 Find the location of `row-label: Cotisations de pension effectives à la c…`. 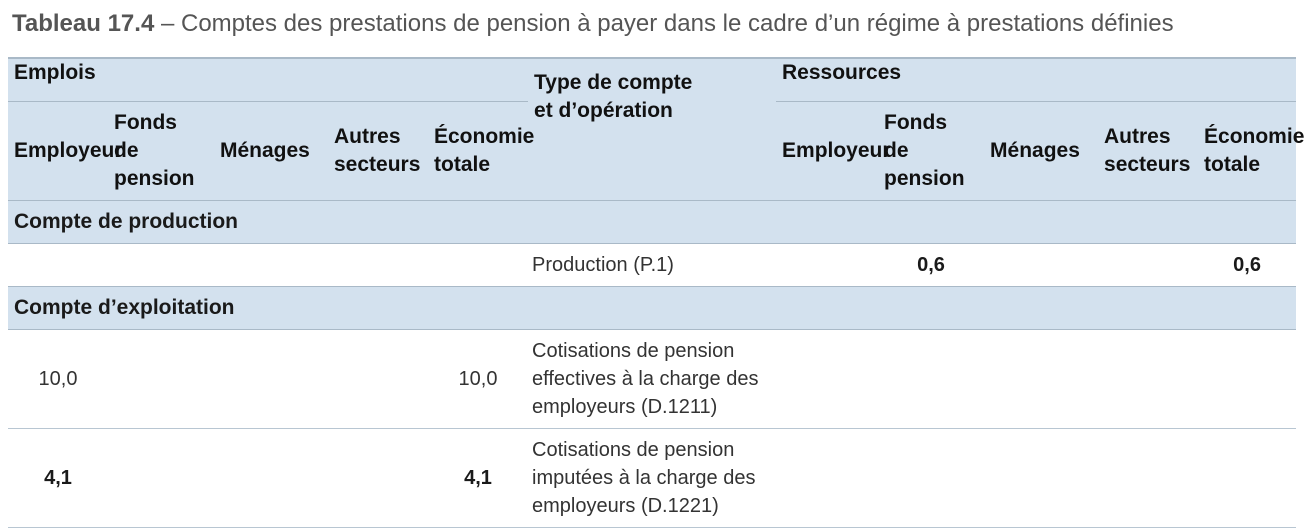

row-label: Cotisations de pension effectives à la c… is located at coordinates (652, 379).